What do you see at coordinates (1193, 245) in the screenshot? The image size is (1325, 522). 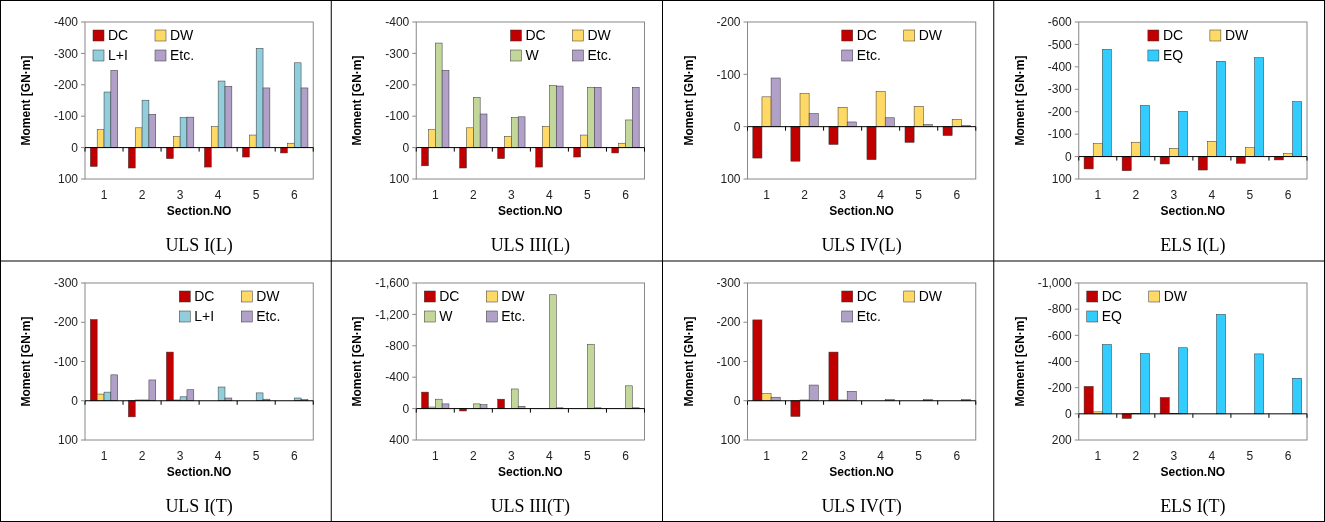 I see `text: ELS I(L)` at bounding box center [1193, 245].